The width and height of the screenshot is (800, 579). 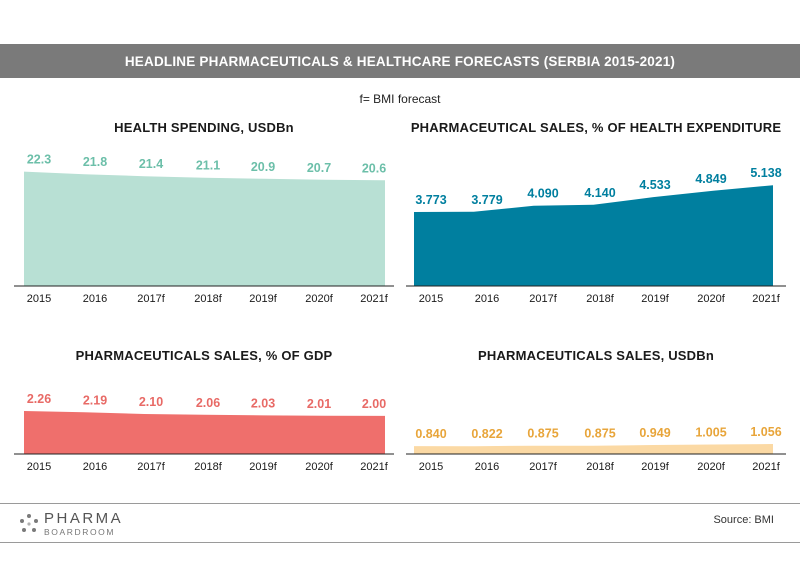 What do you see at coordinates (710, 433) in the screenshot?
I see `data-label: 1.005` at bounding box center [710, 433].